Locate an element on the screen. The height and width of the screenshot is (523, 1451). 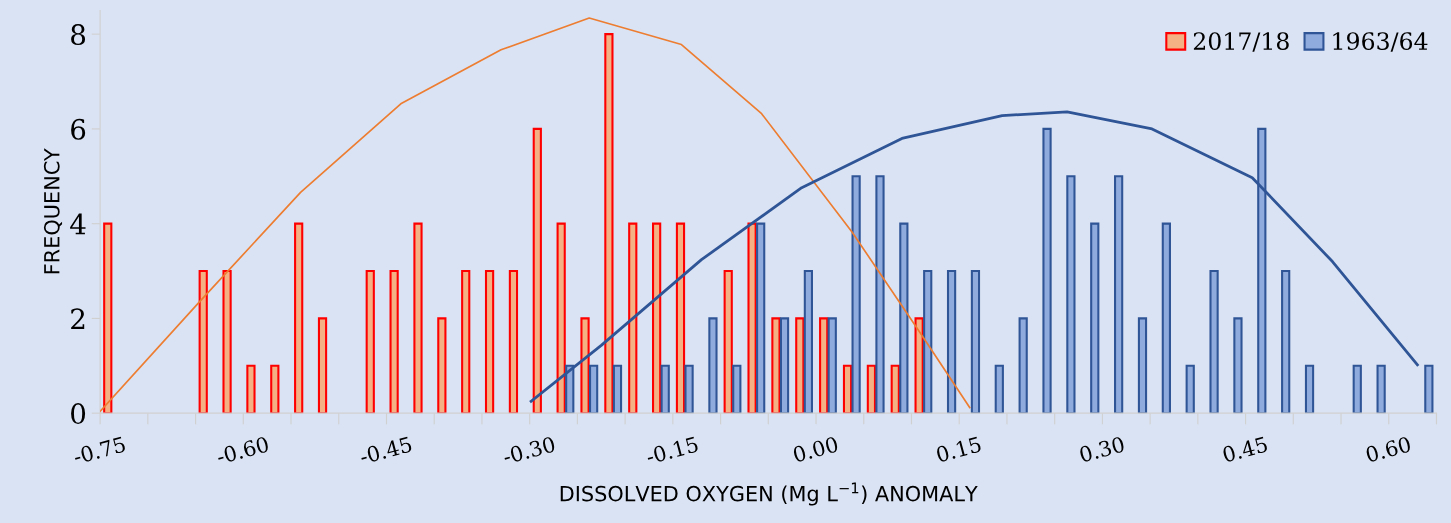
x-tick-label: -0.60 is located at coordinates (242, 450).